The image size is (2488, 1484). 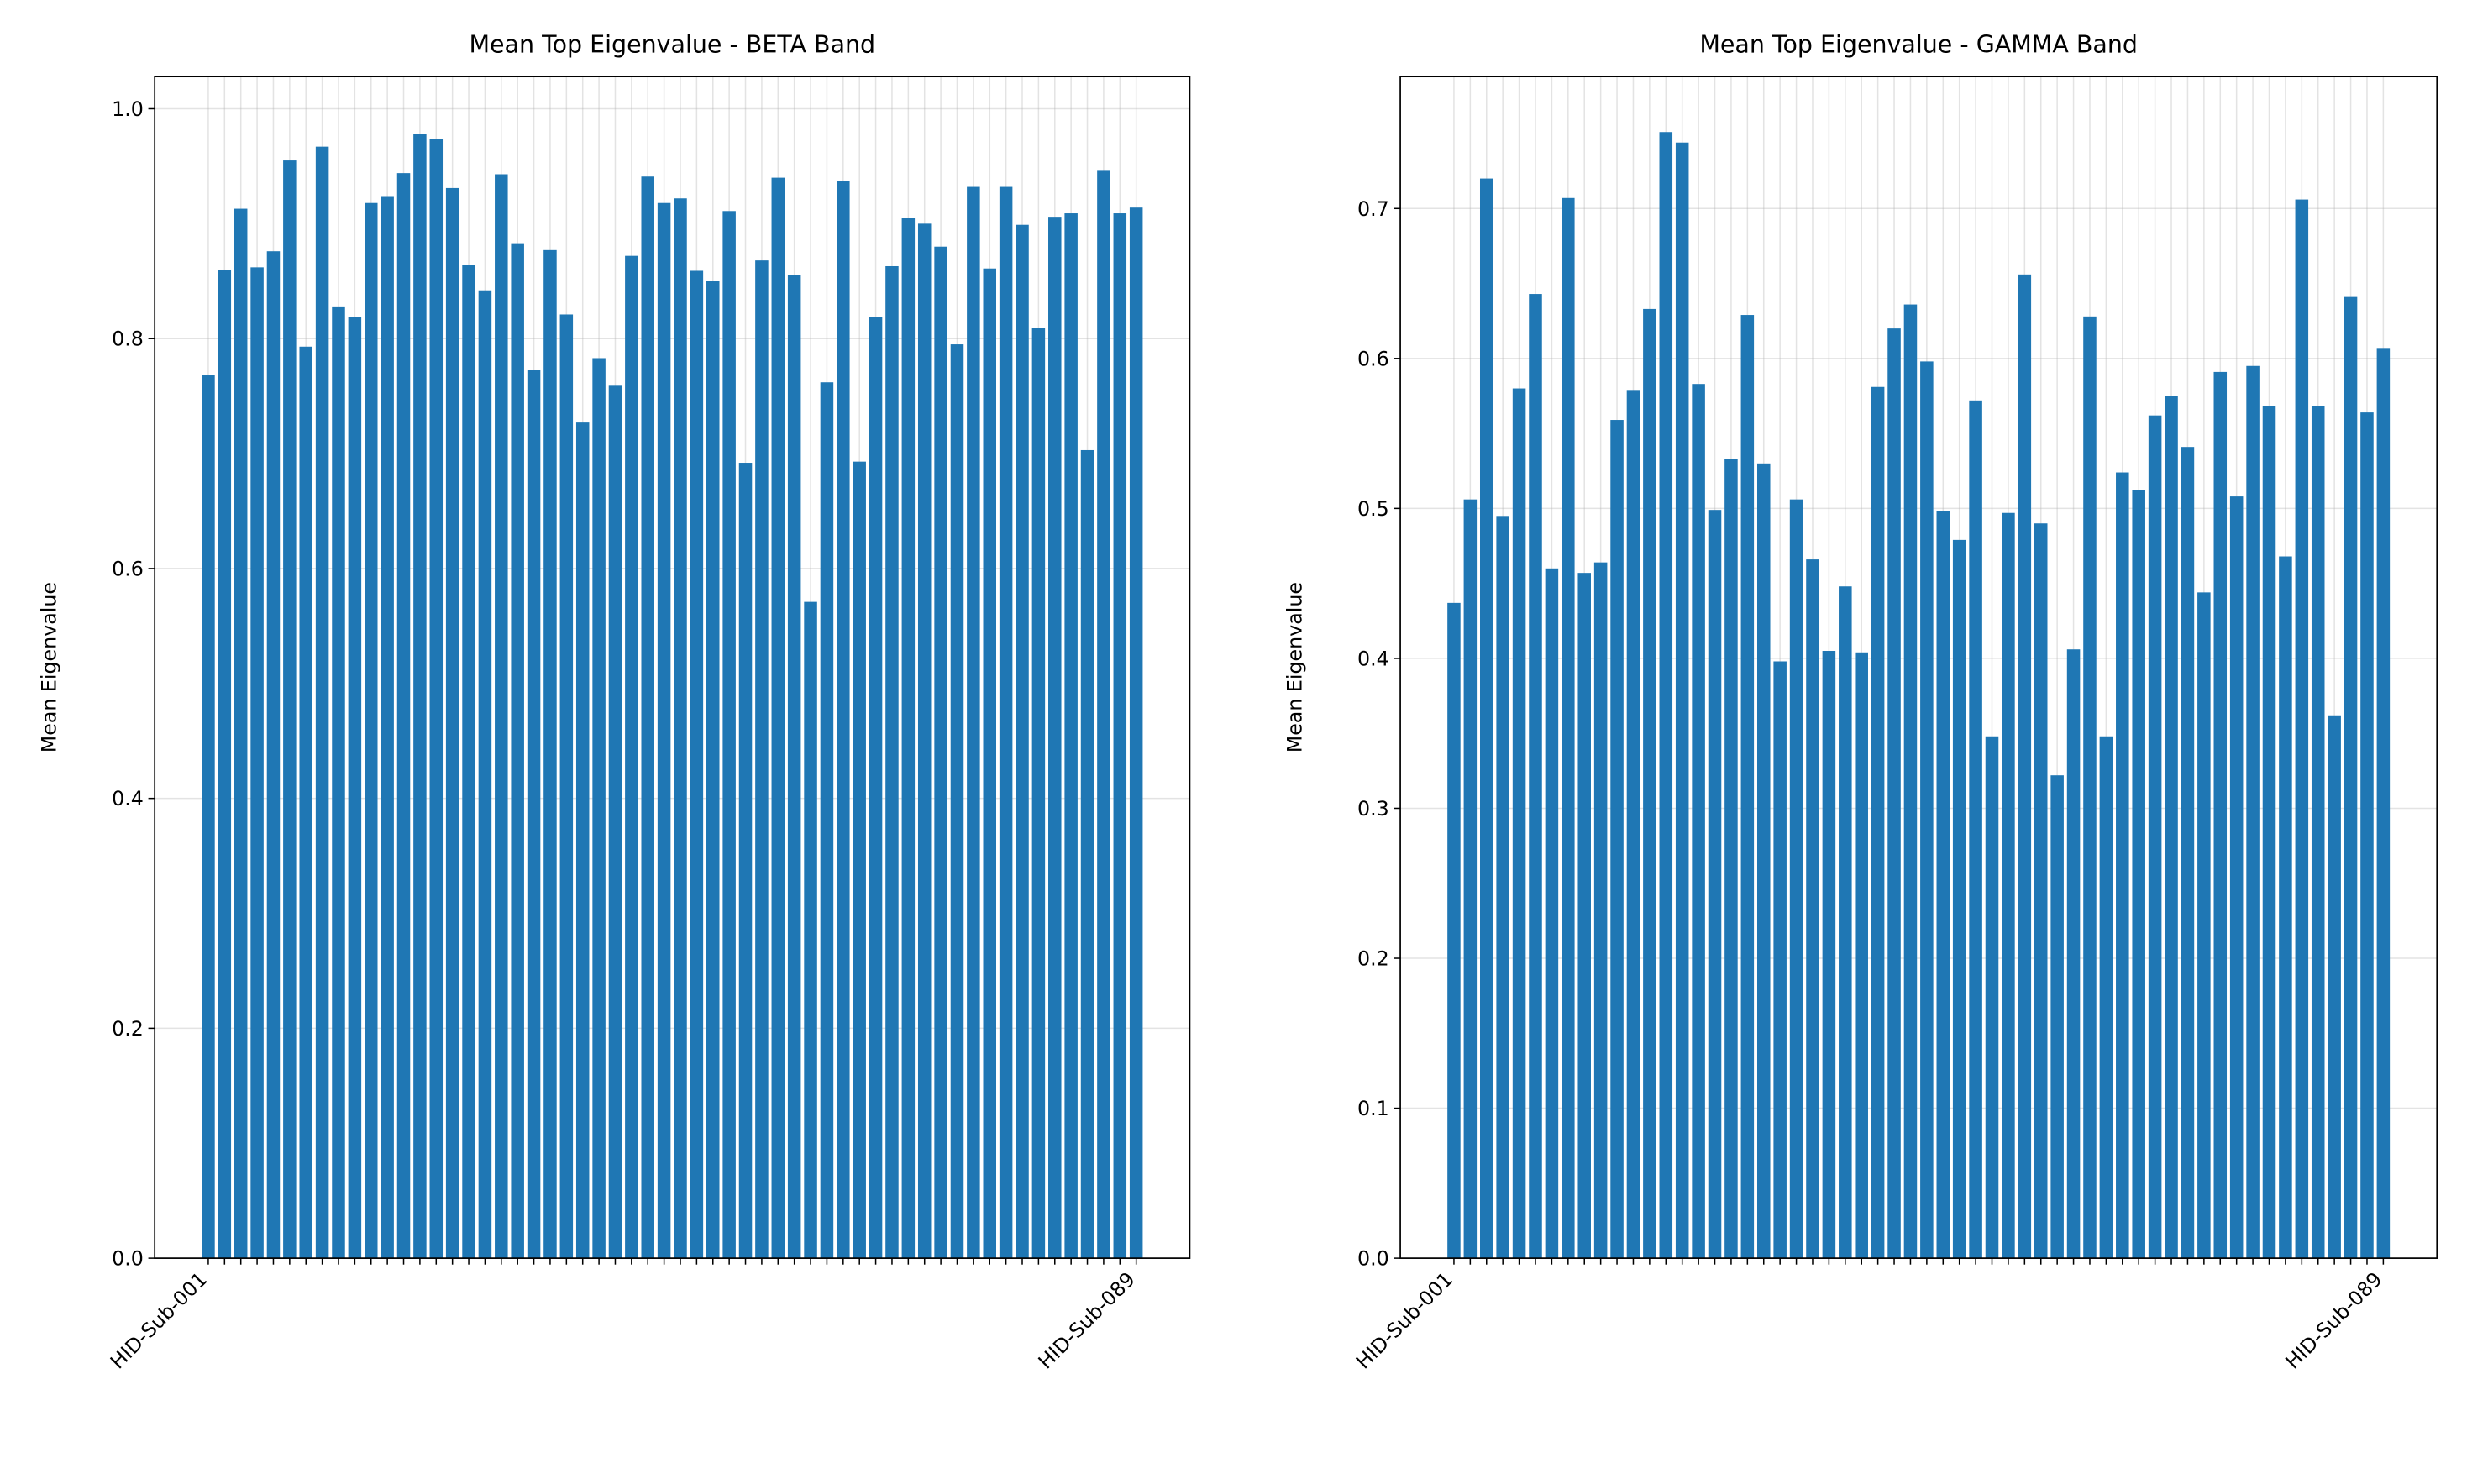 What do you see at coordinates (1918, 45) in the screenshot?
I see `chart-title: Mean Top Eigenvalue - GAMMA Band` at bounding box center [1918, 45].